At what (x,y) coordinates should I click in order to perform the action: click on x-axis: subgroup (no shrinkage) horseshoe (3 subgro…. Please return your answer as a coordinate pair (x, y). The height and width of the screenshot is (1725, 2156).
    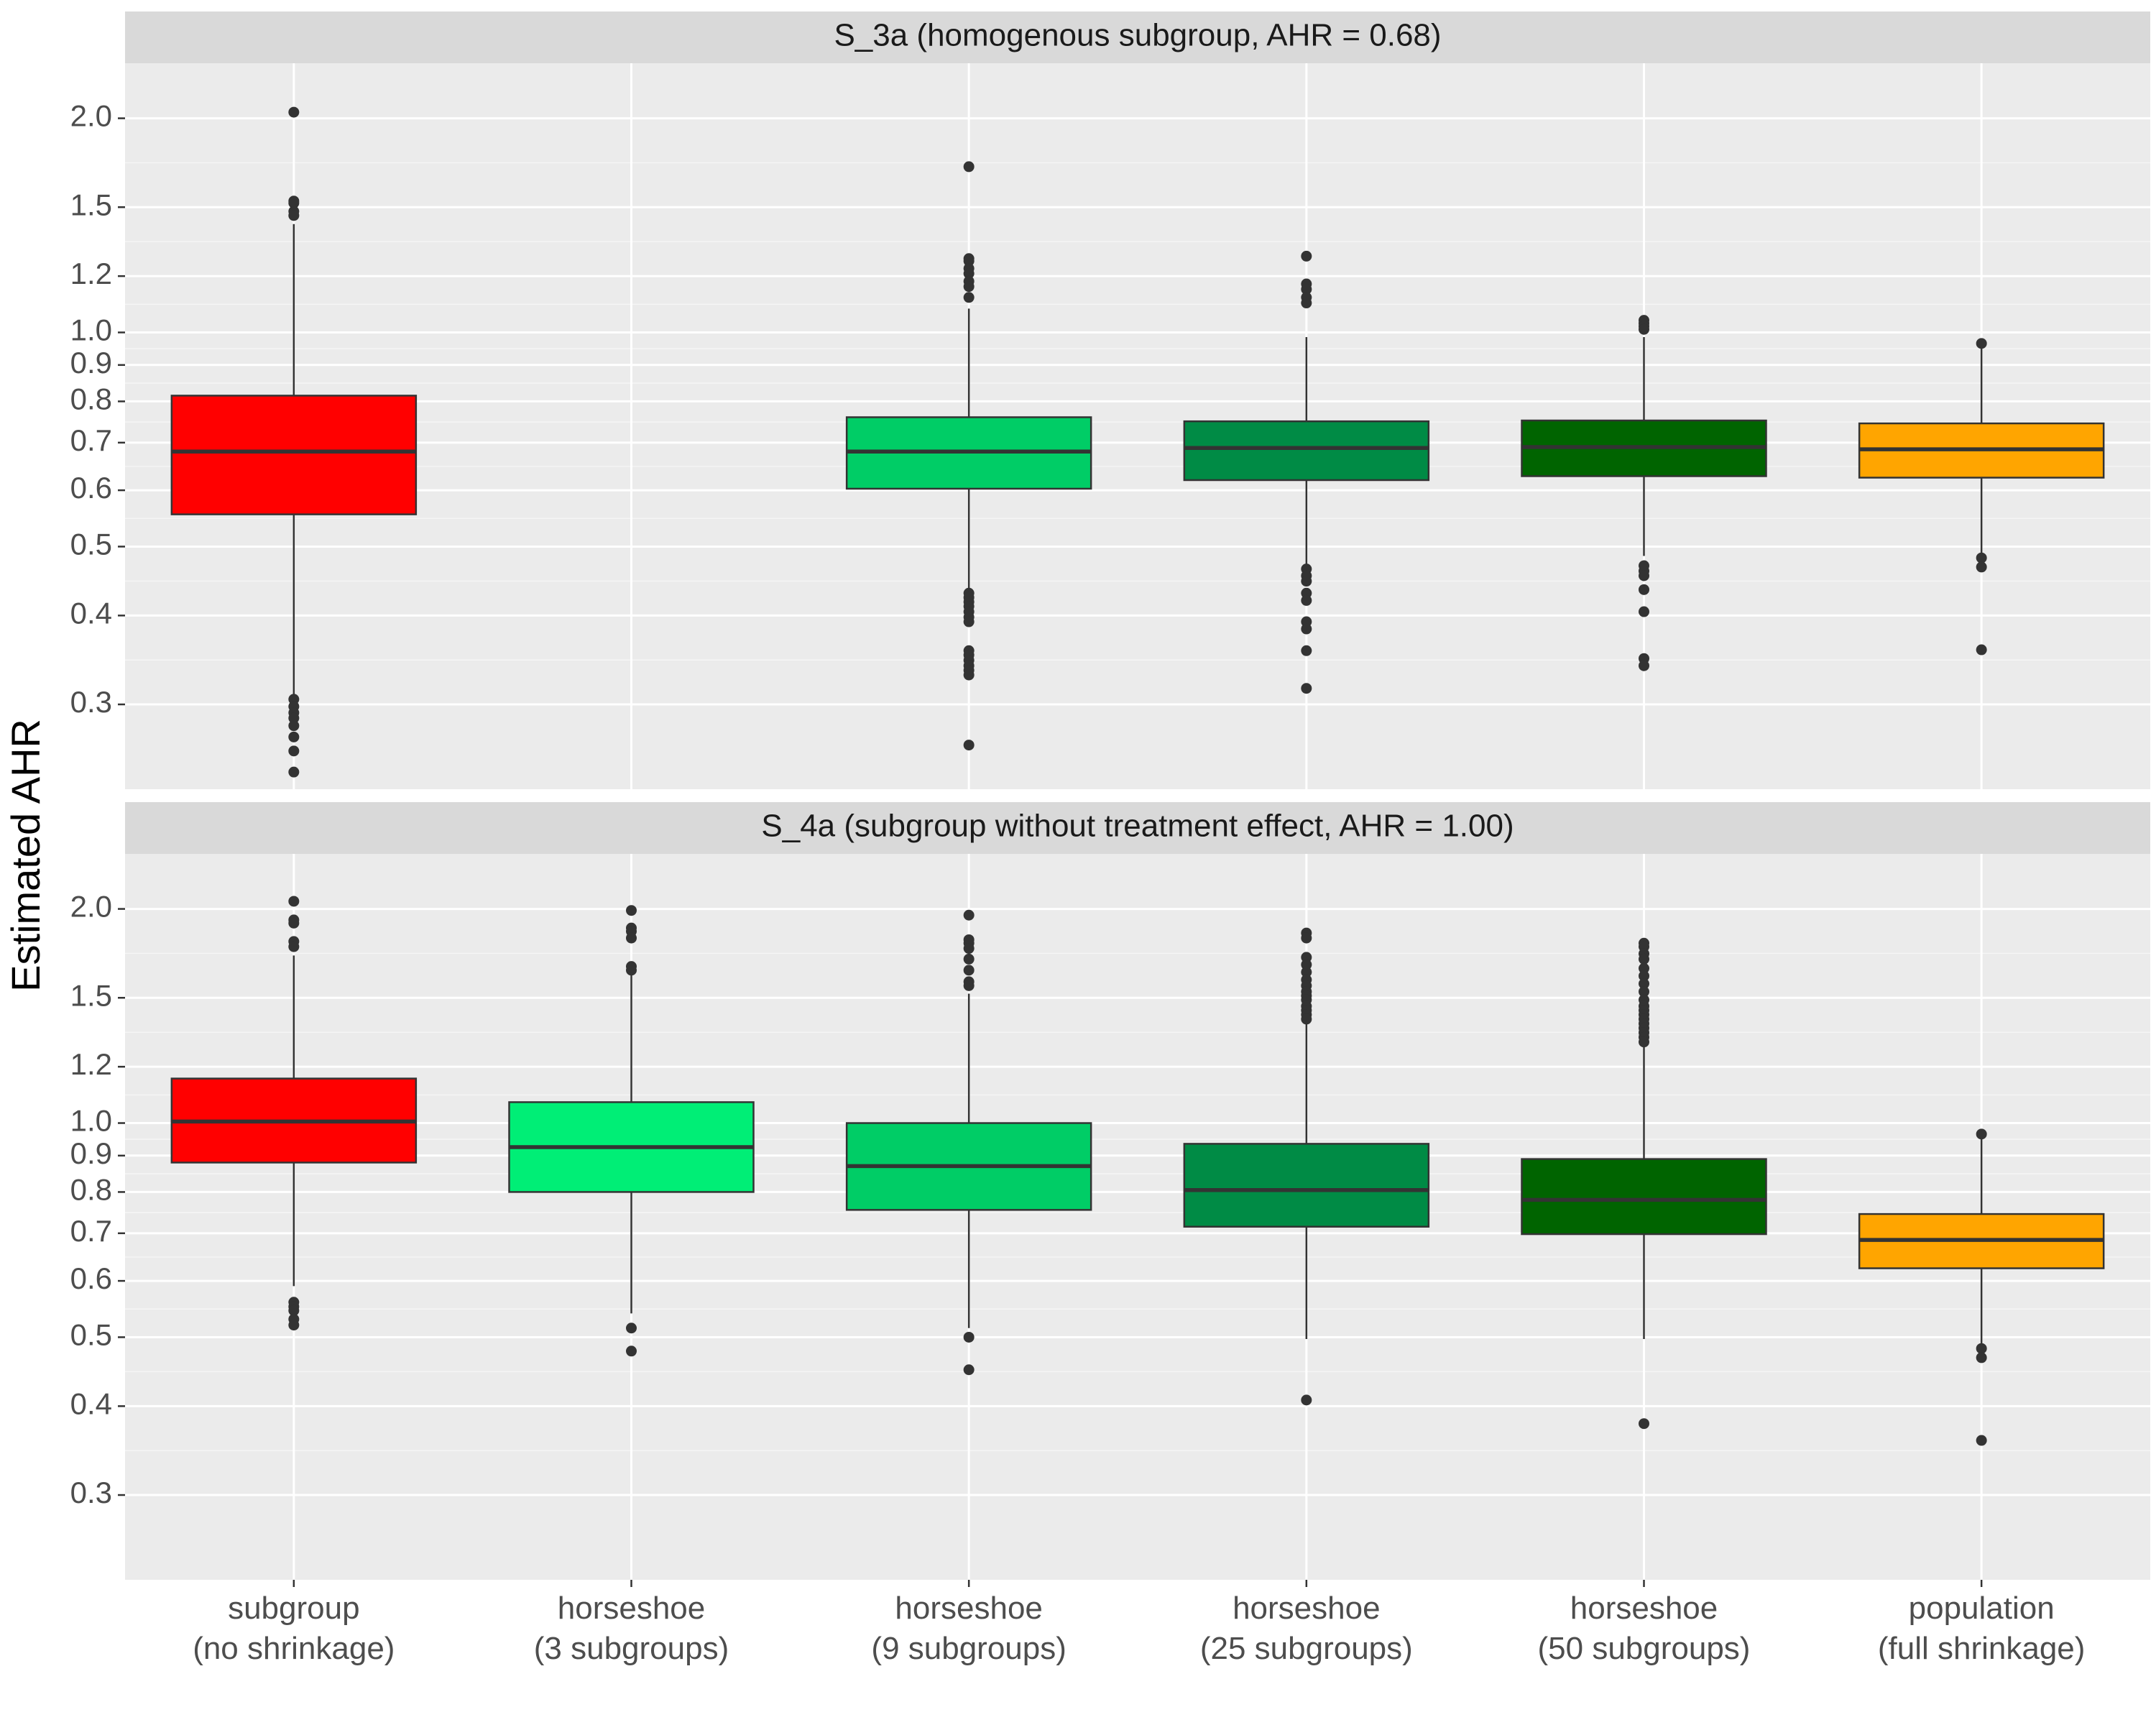
    Looking at the image, I should click on (1139, 1623).